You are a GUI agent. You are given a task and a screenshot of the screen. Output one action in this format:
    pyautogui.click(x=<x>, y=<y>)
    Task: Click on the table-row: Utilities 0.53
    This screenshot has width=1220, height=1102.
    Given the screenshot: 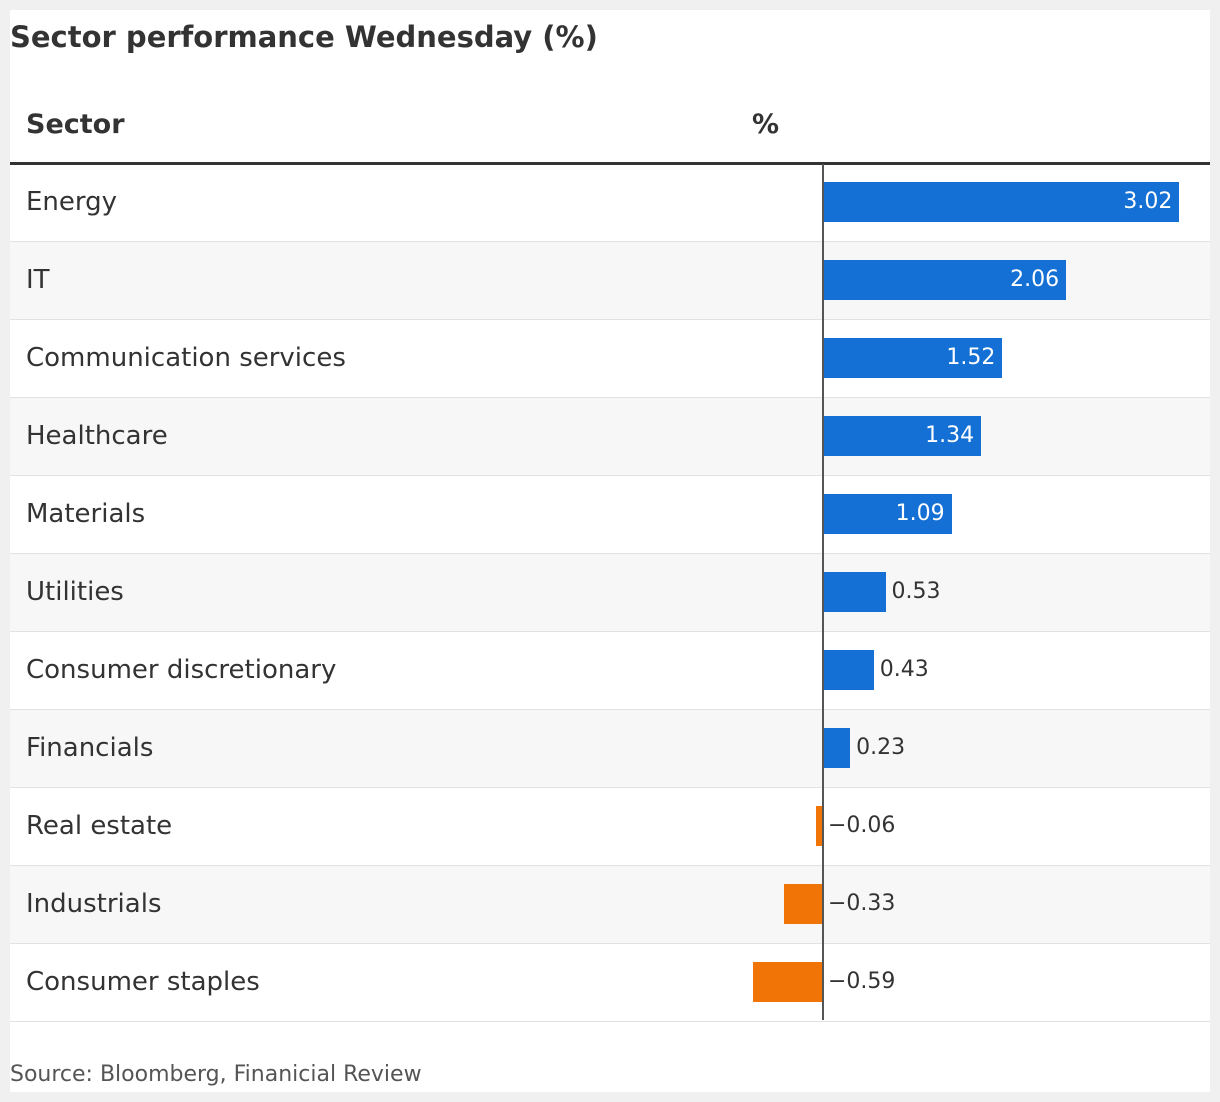 What is the action you would take?
    pyautogui.click(x=610, y=593)
    